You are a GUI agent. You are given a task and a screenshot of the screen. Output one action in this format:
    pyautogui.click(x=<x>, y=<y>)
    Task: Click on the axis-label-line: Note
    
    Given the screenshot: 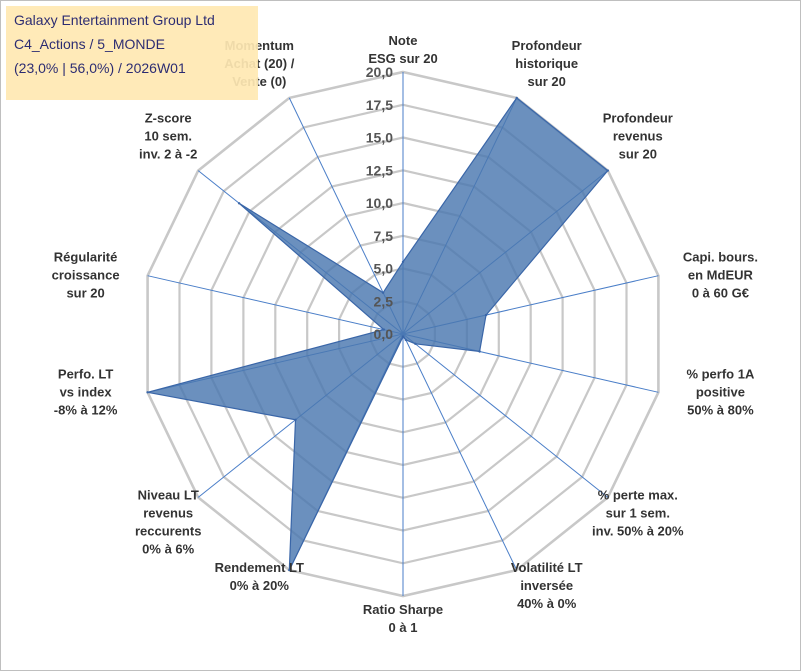 What is the action you would take?
    pyautogui.click(x=403, y=40)
    